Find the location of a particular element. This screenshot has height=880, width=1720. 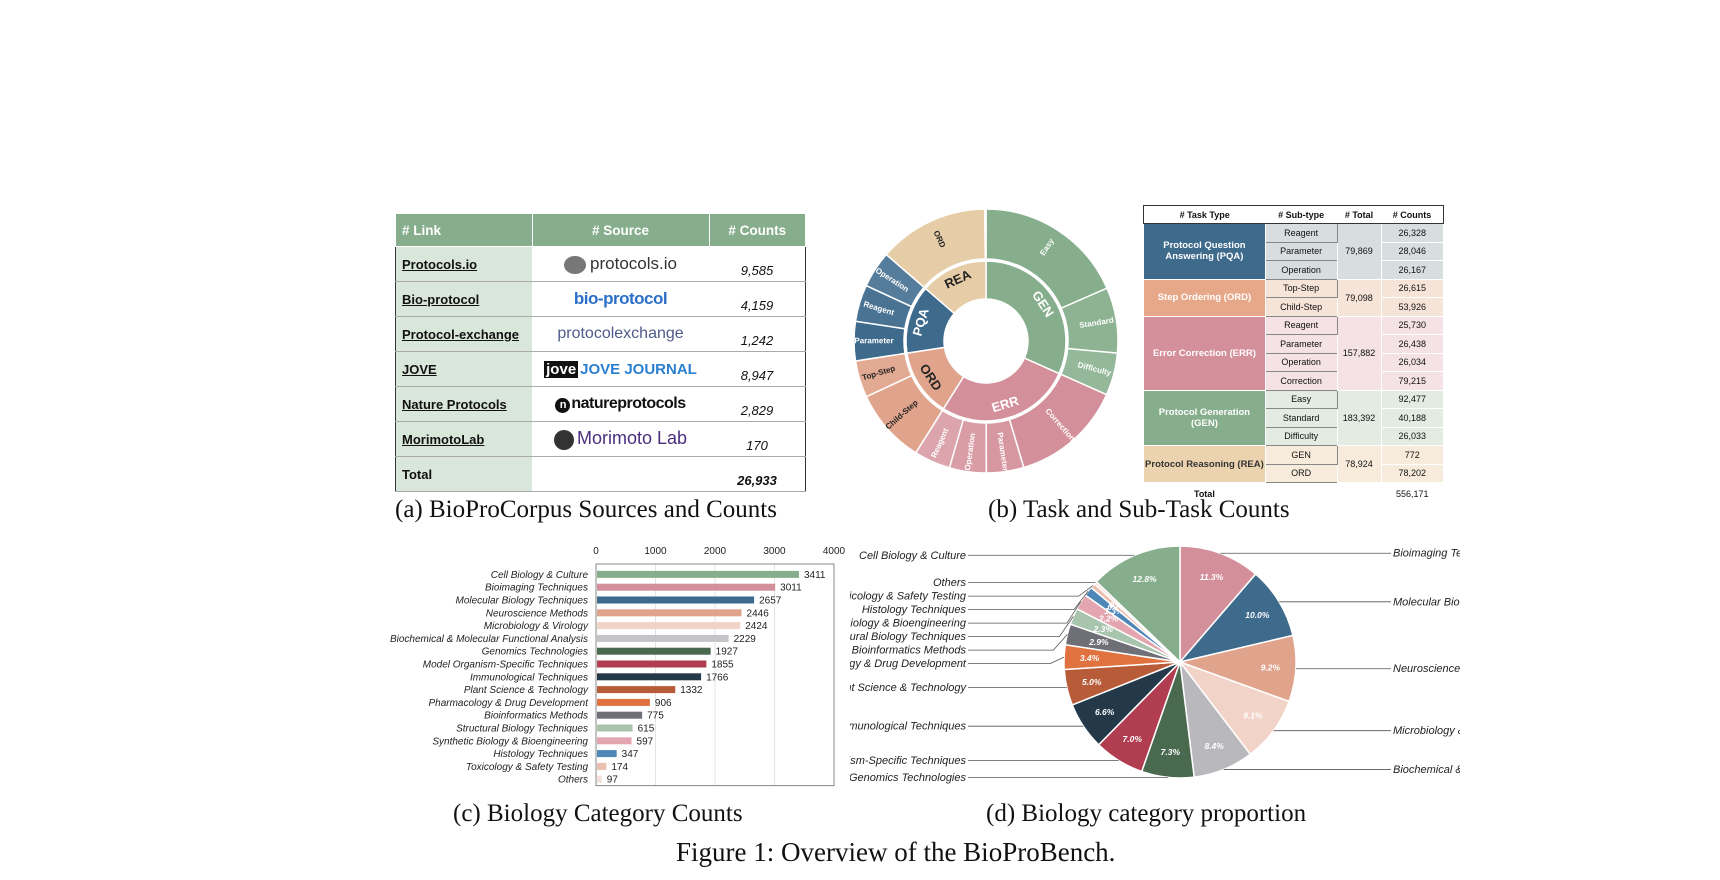

task-table-header-cell: # Task Type is located at coordinates (1204, 214).